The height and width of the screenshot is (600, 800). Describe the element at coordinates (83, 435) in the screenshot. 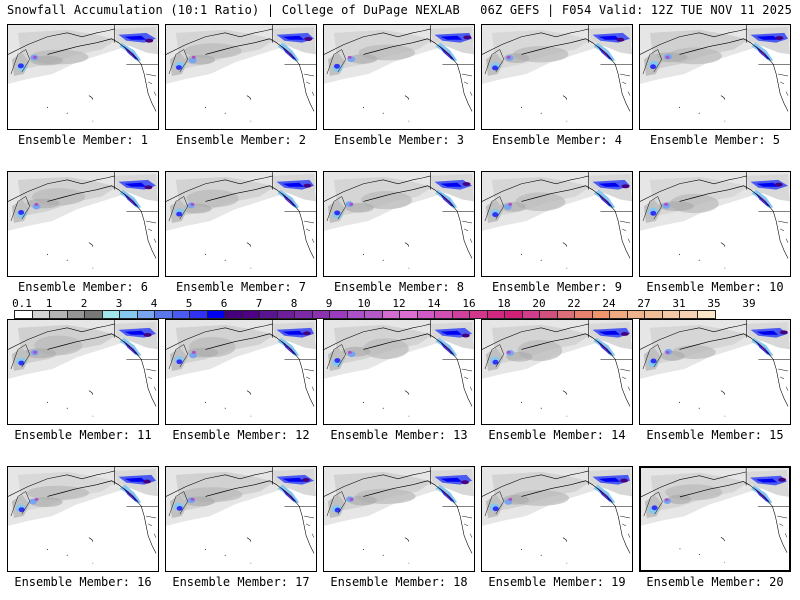

I see `ensemble-member-label: Ensemble Member: 11` at that location.